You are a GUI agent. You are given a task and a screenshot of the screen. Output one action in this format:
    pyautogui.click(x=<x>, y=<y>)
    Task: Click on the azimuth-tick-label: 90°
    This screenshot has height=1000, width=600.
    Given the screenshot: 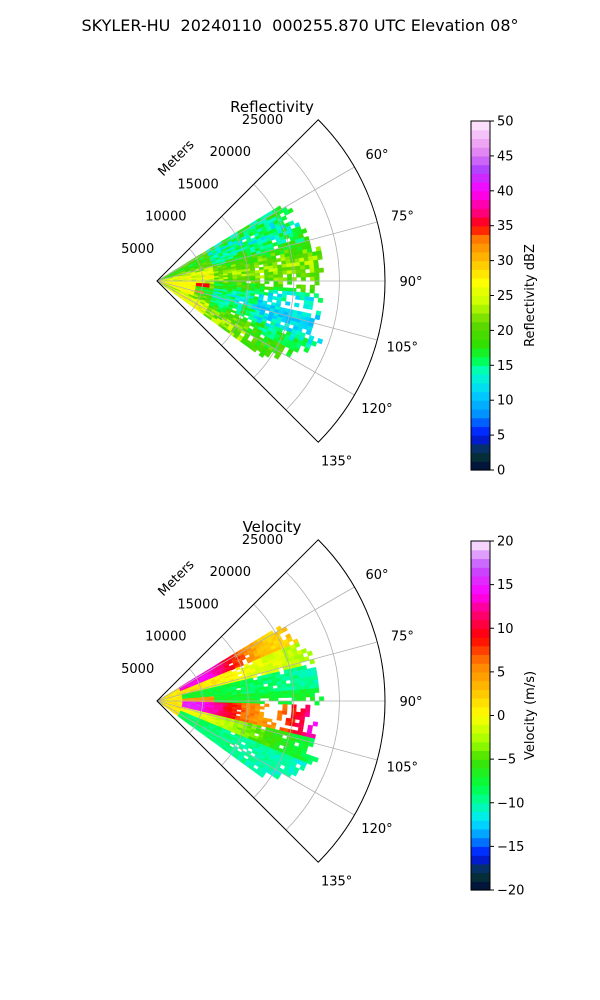 What is the action you would take?
    pyautogui.click(x=410, y=282)
    